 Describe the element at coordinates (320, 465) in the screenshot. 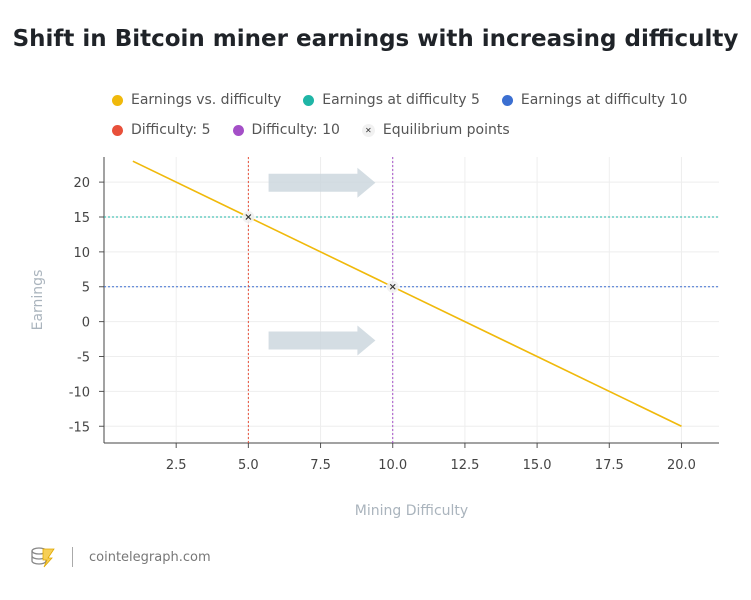

I see `x-tick-label: 7.5` at that location.